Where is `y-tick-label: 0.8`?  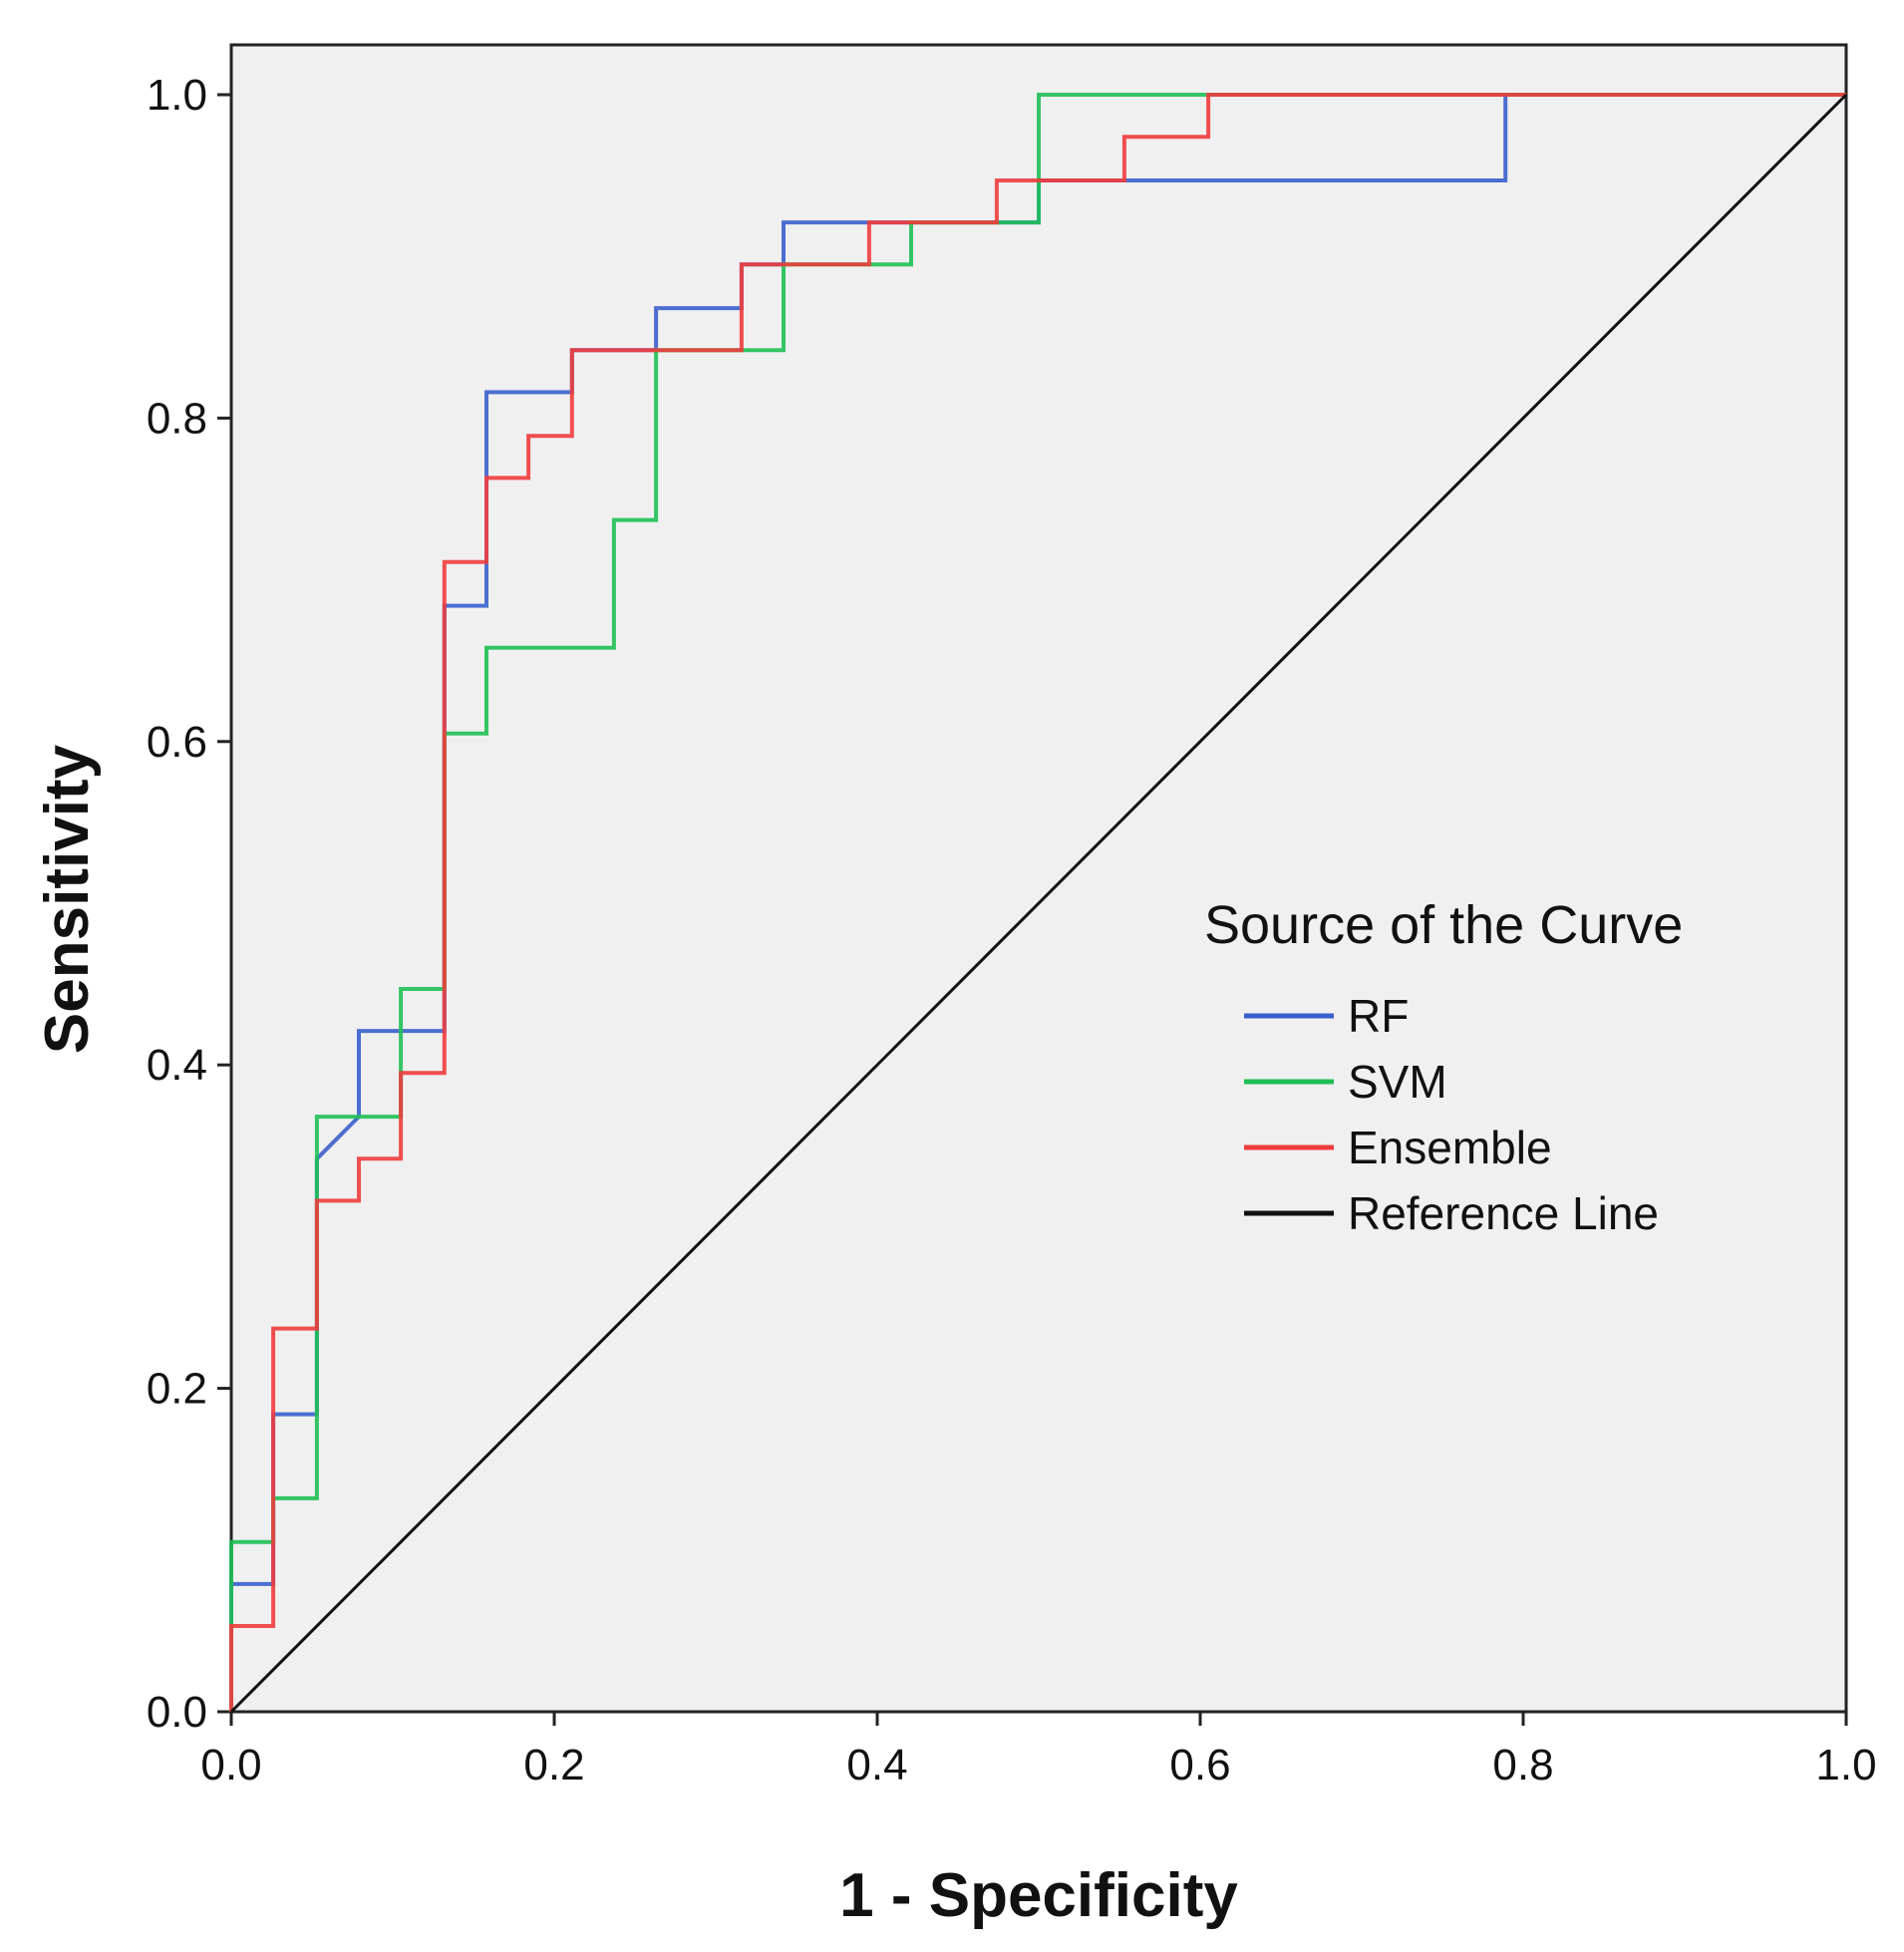 y-tick-label: 0.8 is located at coordinates (177, 419).